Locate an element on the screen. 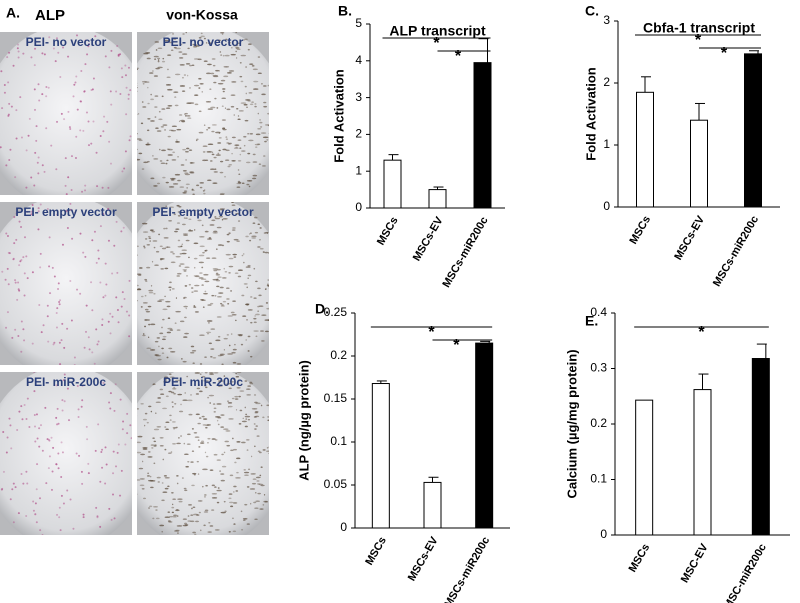 The image size is (800, 603). significance-mark: * is located at coordinates (436, 43).